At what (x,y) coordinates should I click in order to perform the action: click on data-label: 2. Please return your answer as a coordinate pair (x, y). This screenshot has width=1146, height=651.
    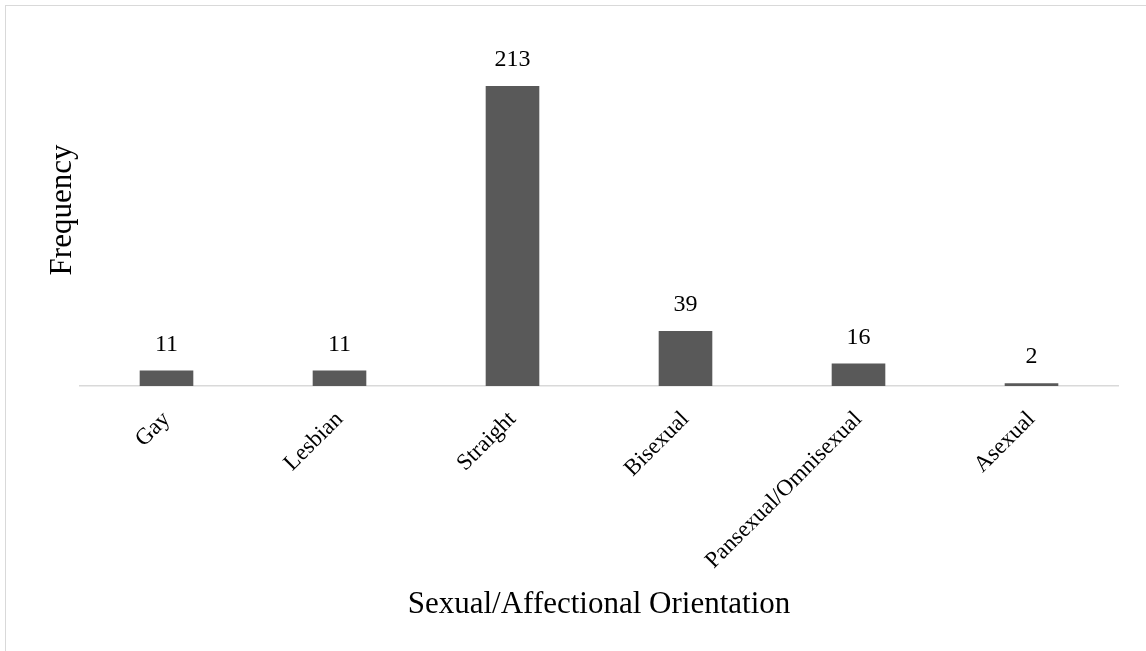
    Looking at the image, I should click on (1031, 355).